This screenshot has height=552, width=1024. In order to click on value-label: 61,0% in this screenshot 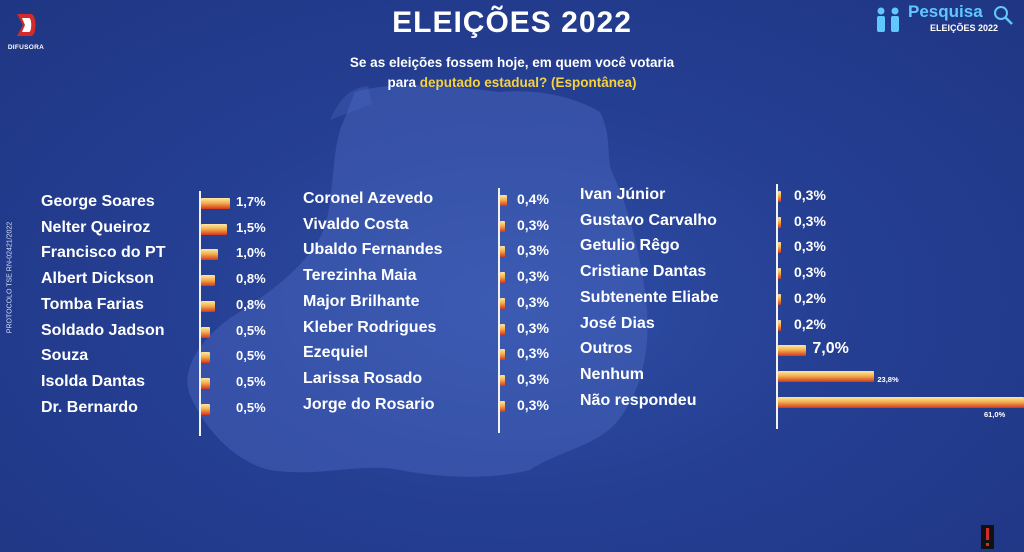, I will do `click(995, 414)`.